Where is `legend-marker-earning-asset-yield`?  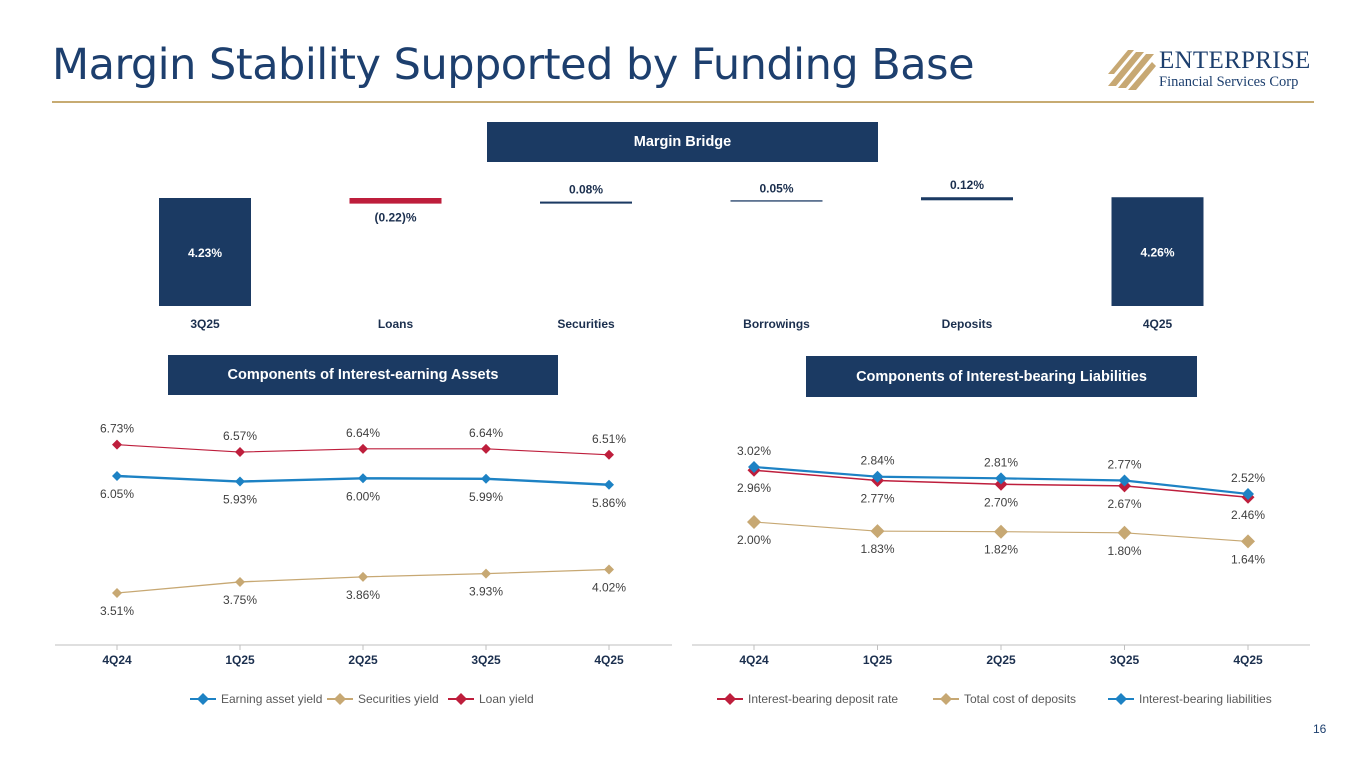 legend-marker-earning-asset-yield is located at coordinates (203, 699).